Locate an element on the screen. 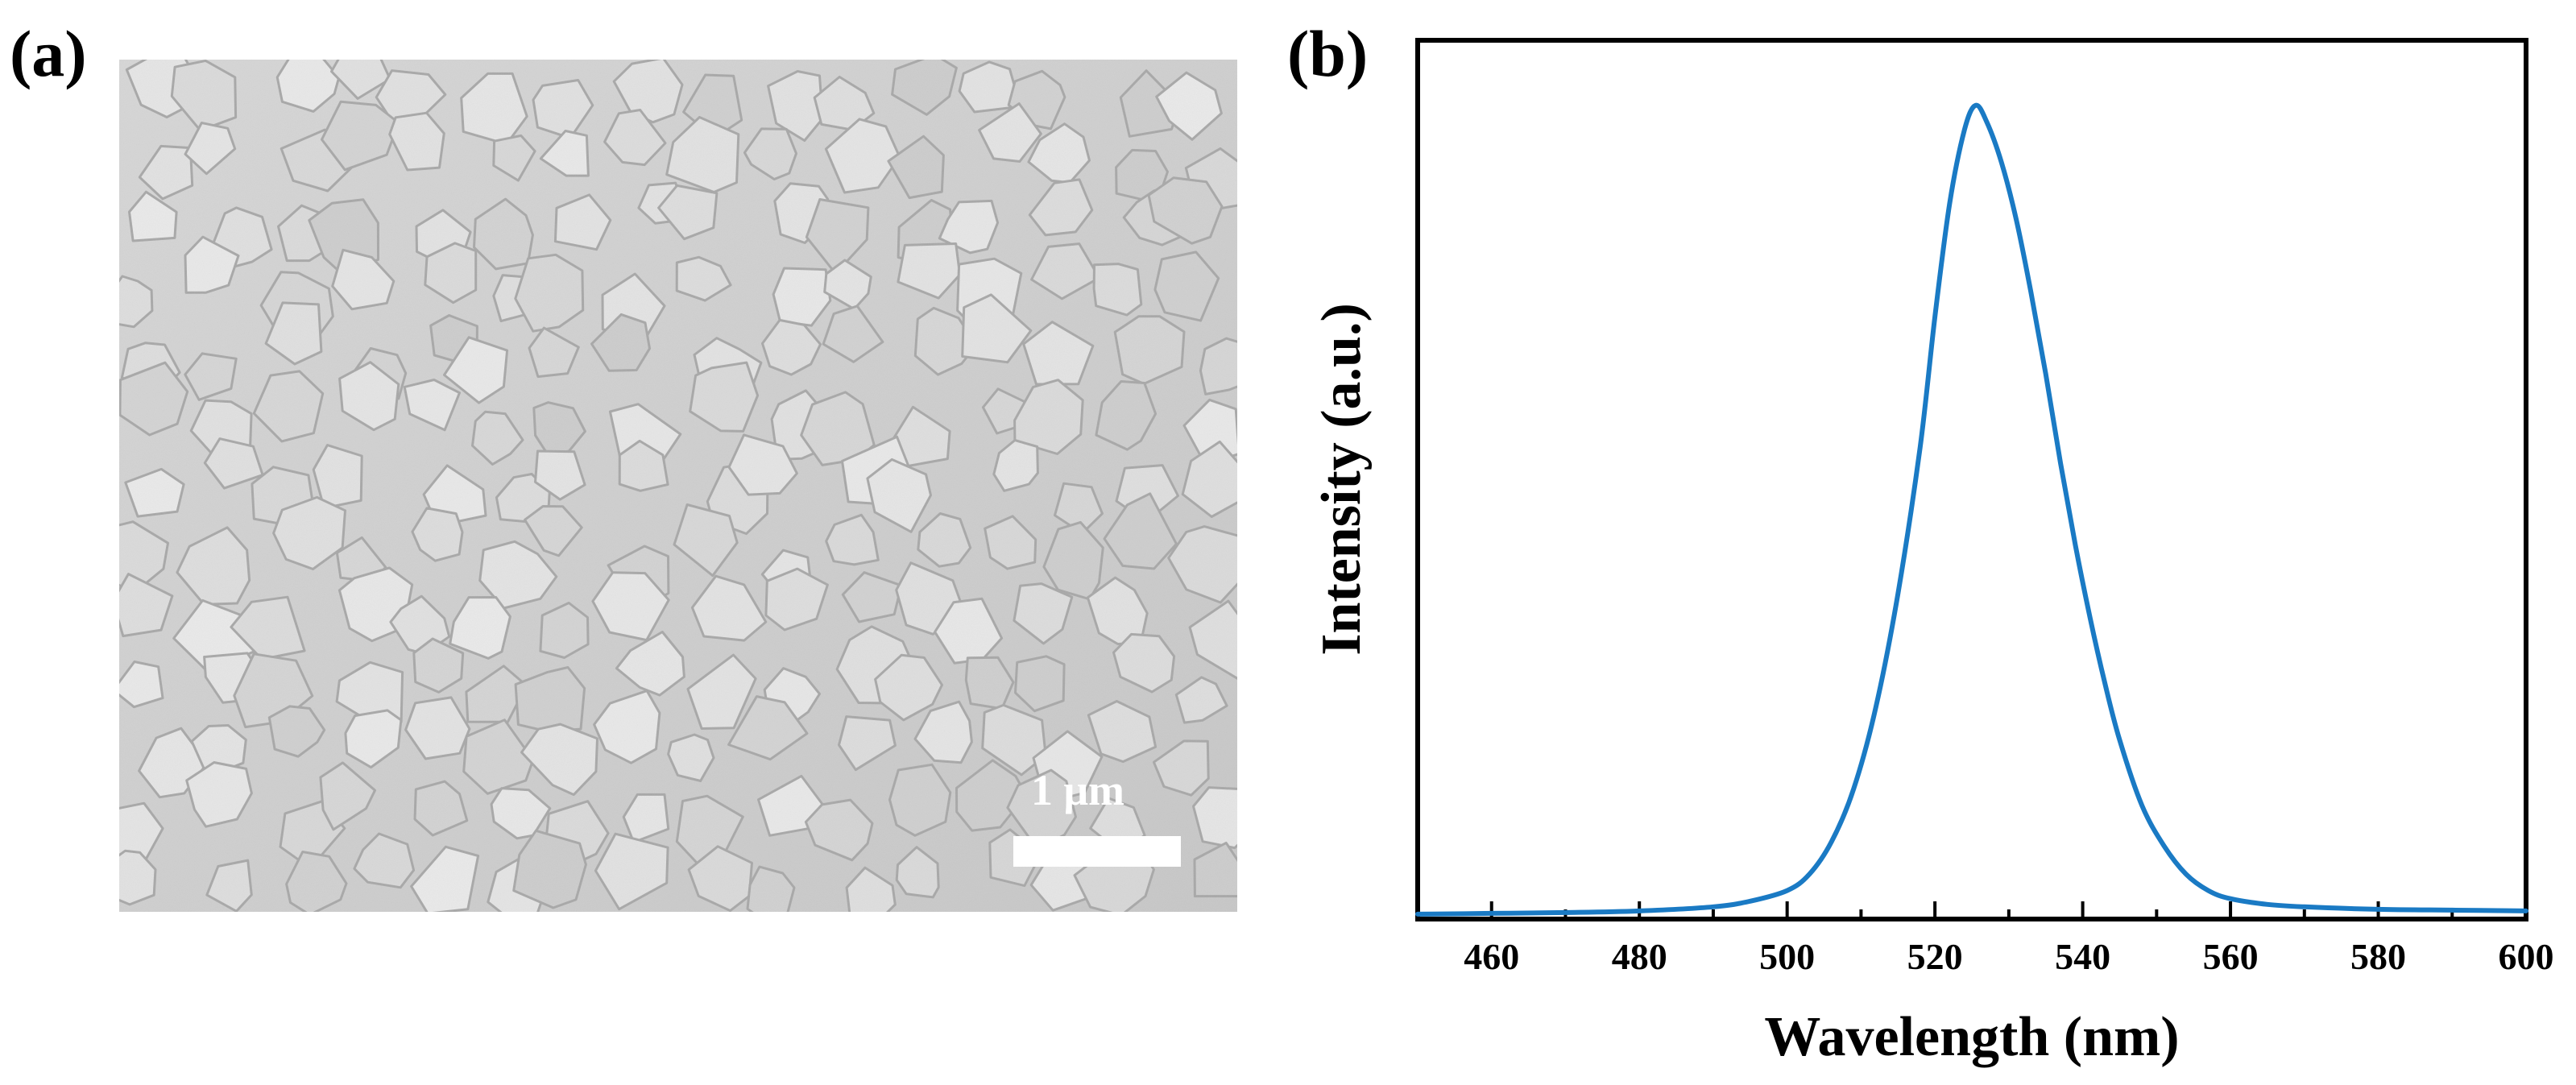  scale-bar is located at coordinates (1097, 852).